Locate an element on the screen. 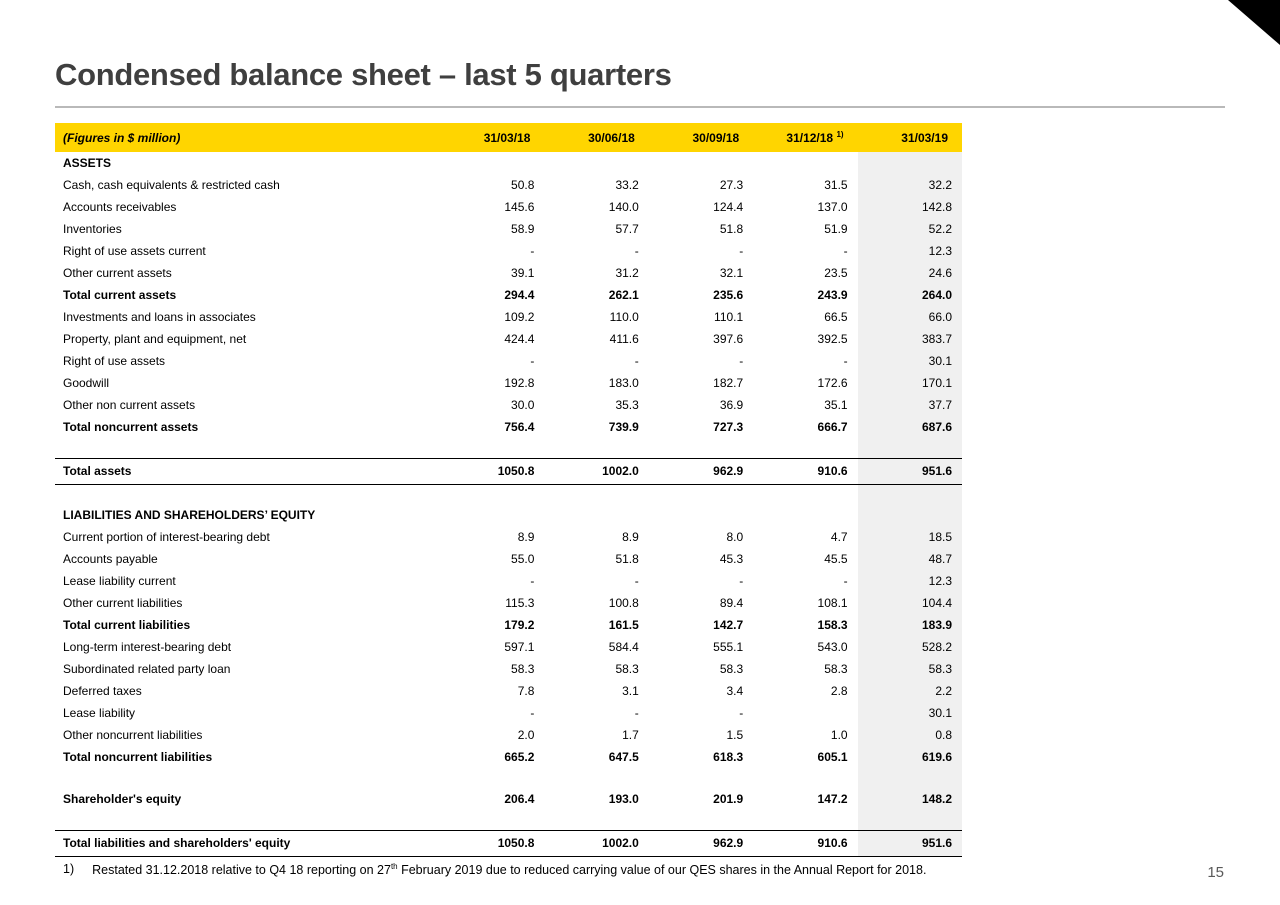  row-value: 192.8 is located at coordinates (519, 383).